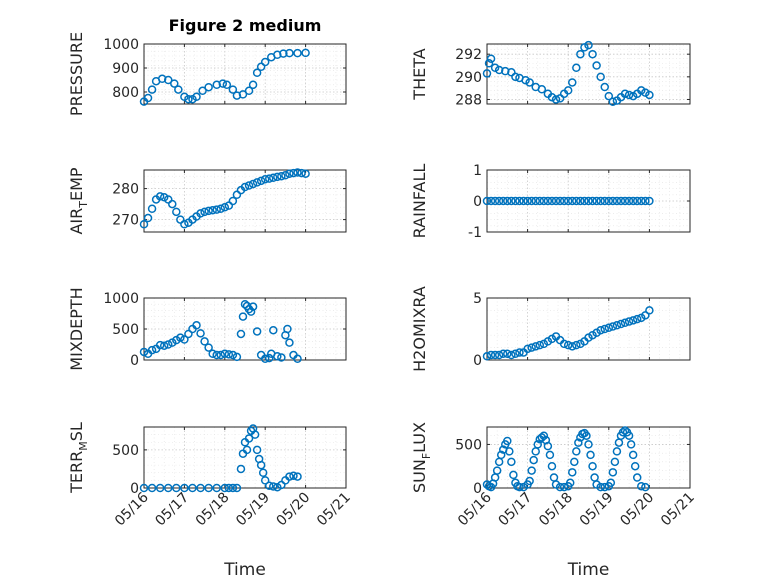 This screenshot has height=583, width=778. I want to click on y-axis-label: H2OMIXRA, so click(419, 329).